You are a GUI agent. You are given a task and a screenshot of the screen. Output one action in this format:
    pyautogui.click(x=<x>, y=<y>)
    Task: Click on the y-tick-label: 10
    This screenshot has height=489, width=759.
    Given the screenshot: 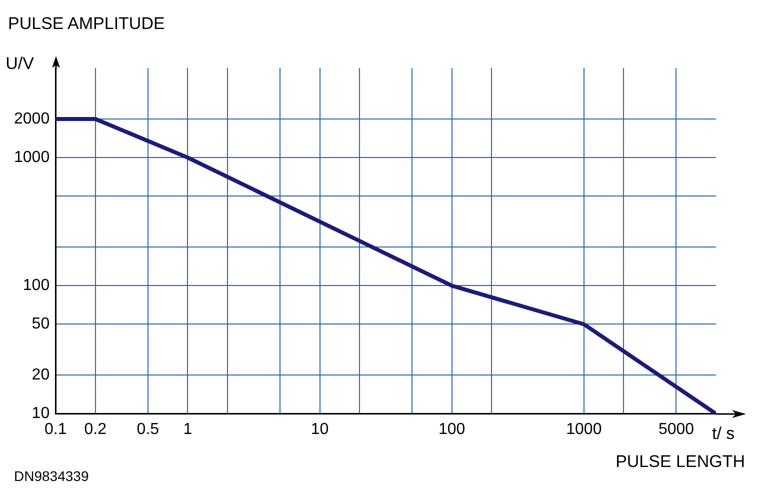 What is the action you would take?
    pyautogui.click(x=41, y=413)
    